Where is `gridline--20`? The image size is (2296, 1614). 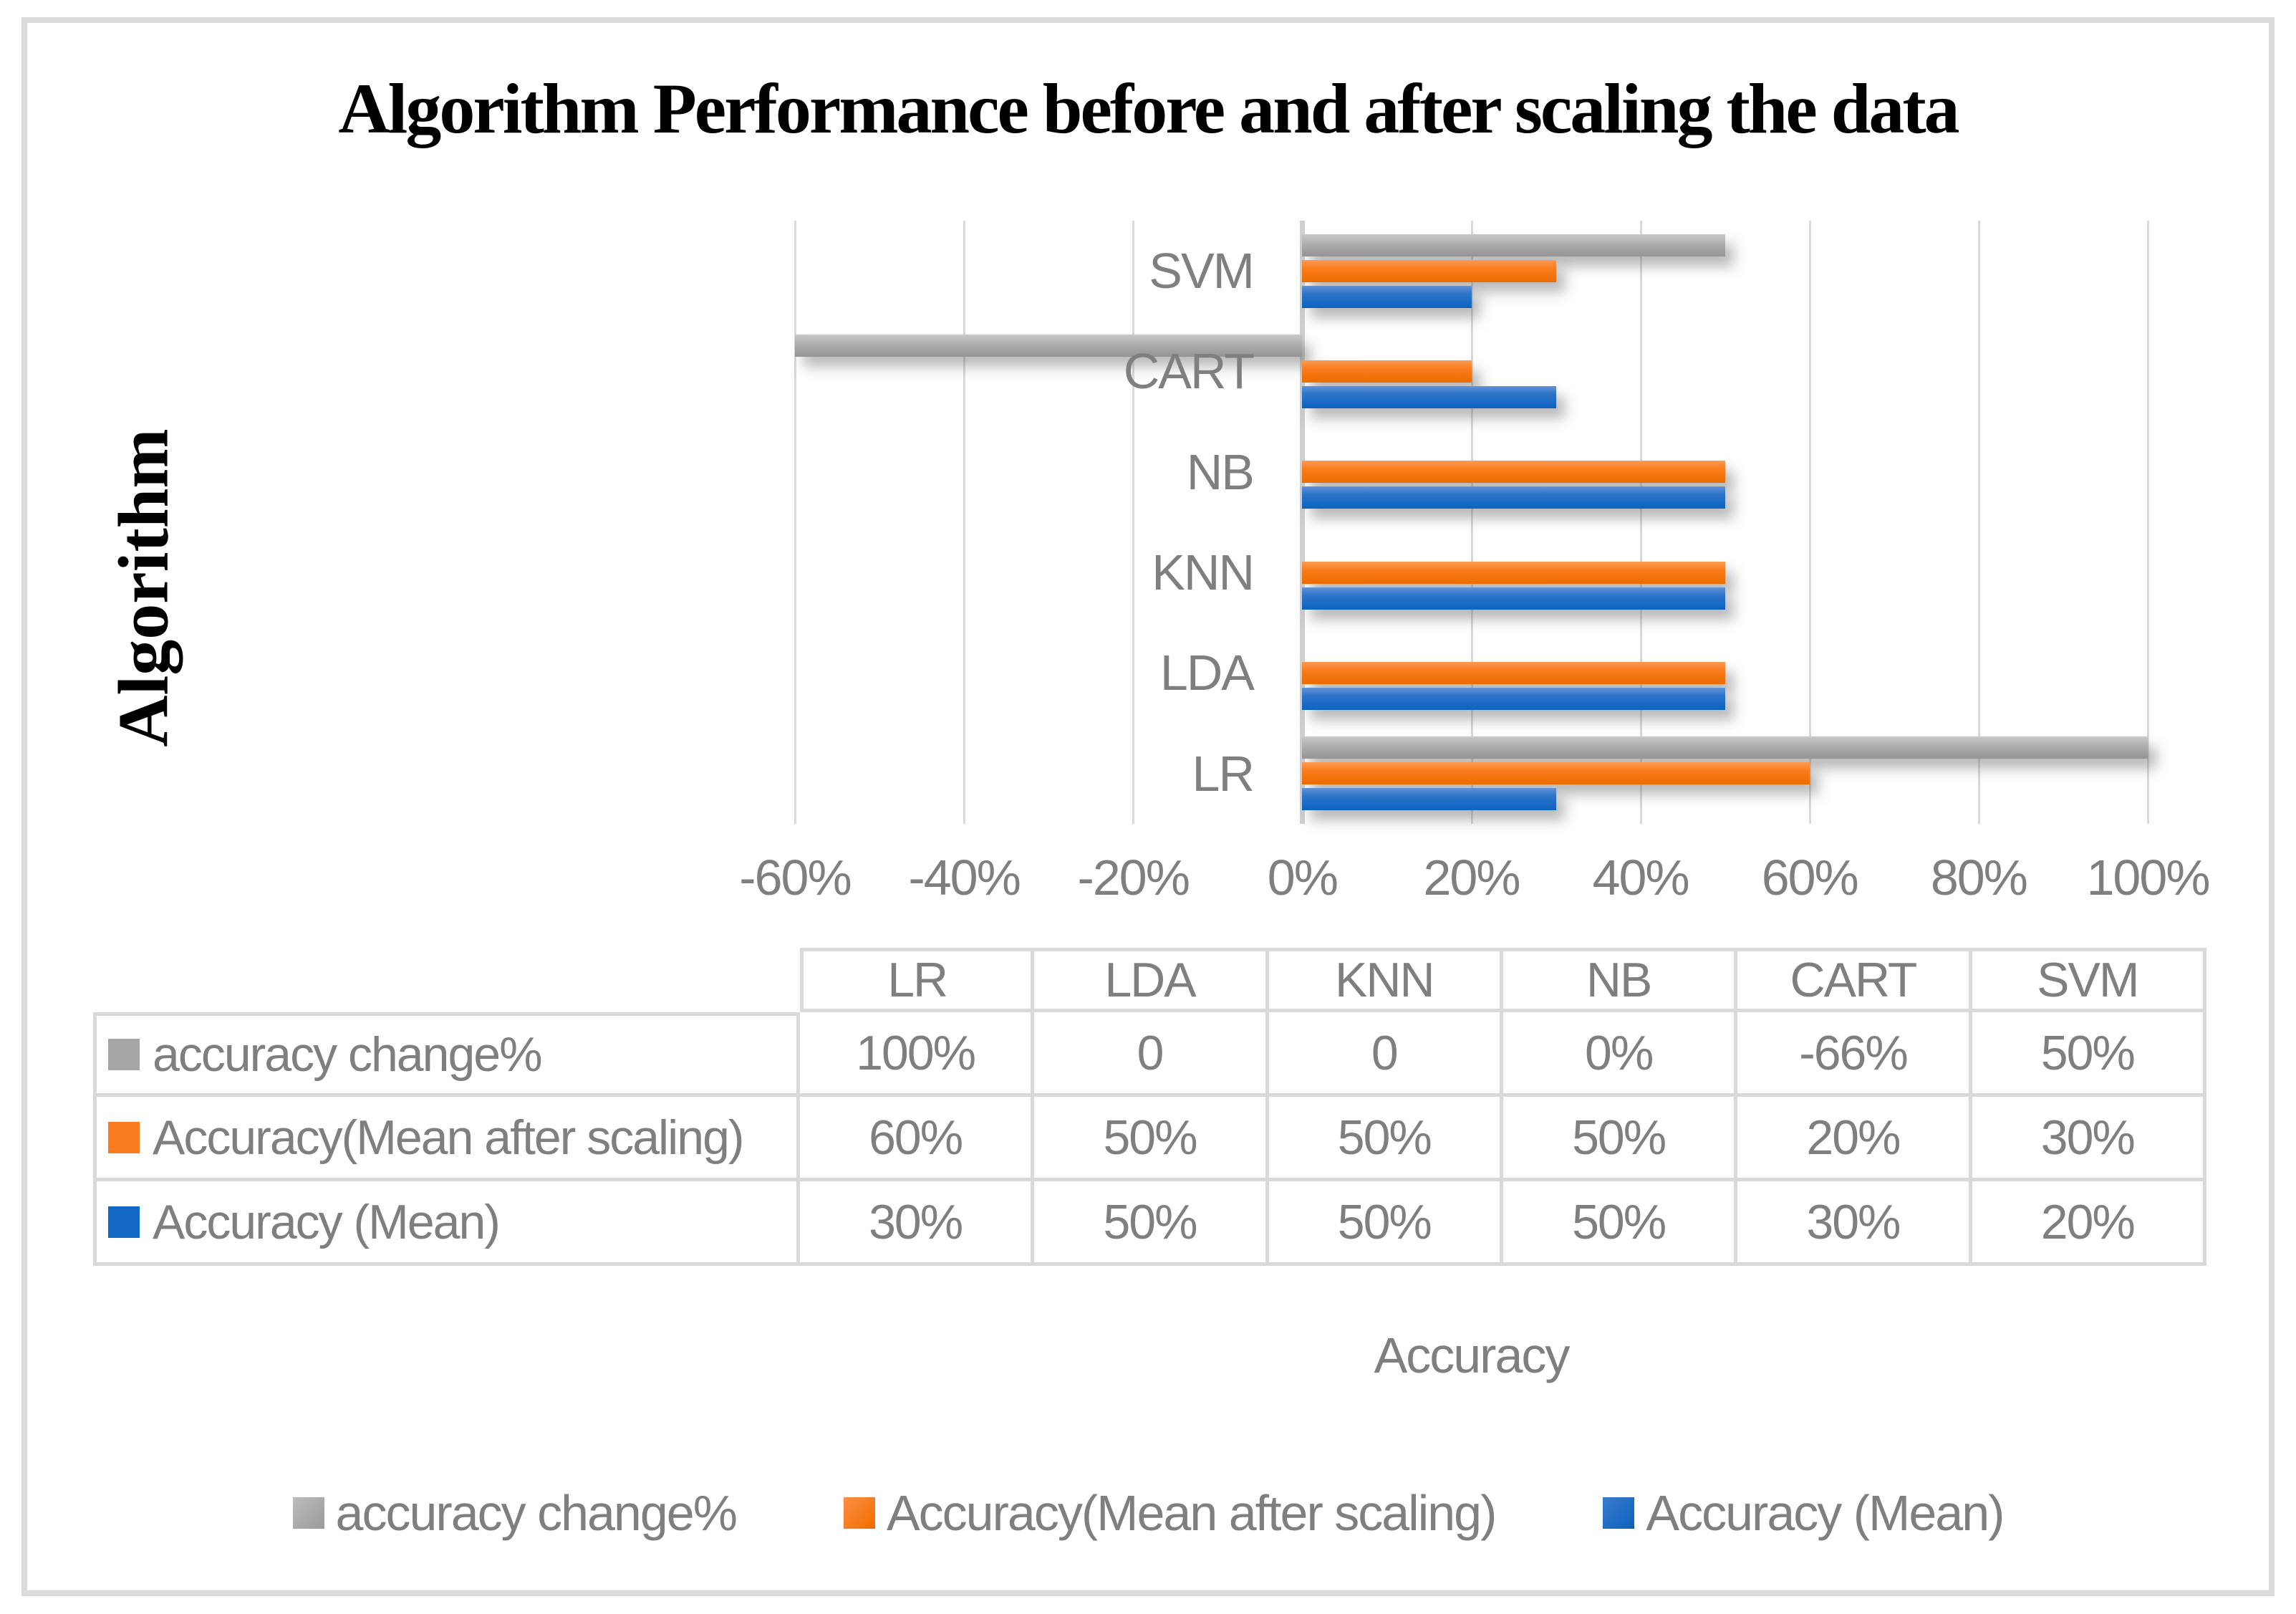
gridline--20 is located at coordinates (1133, 522).